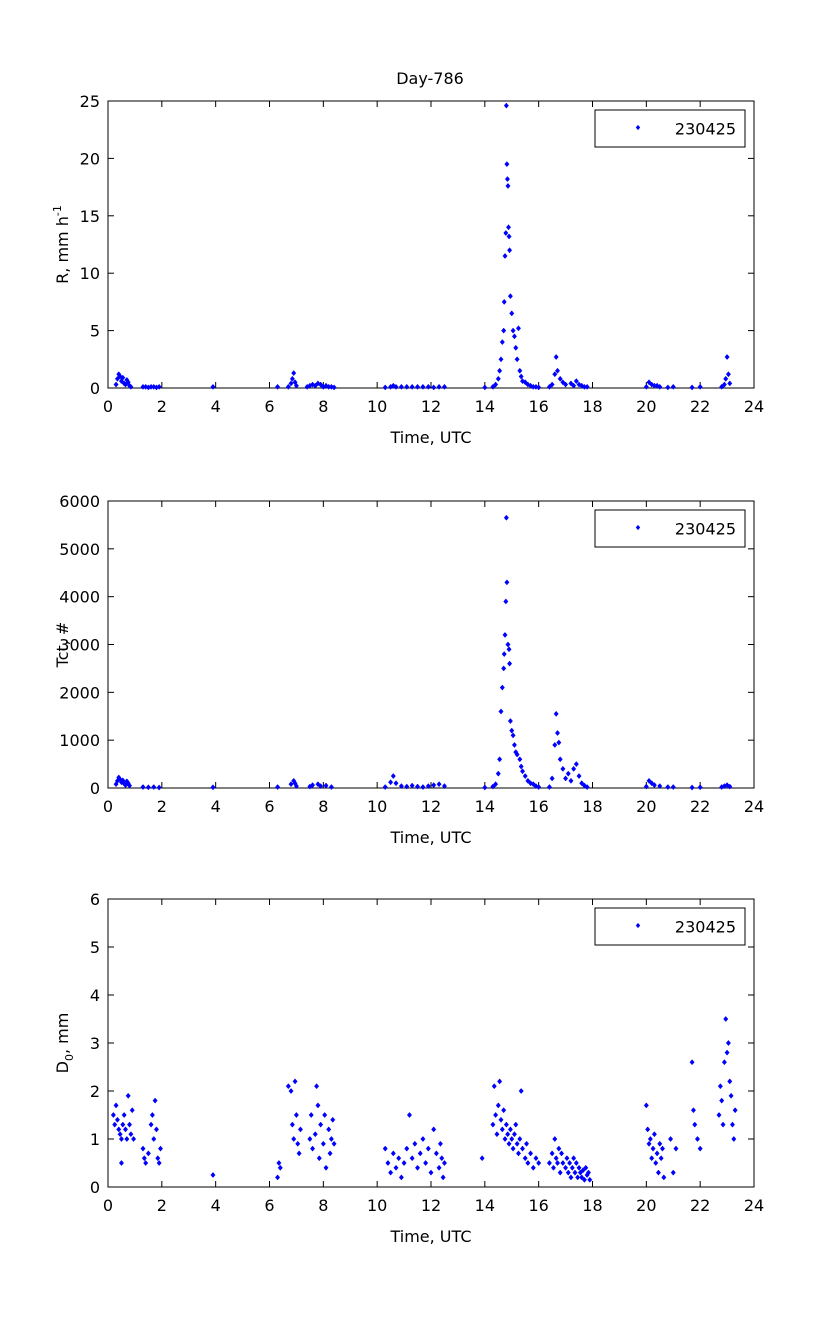 The width and height of the screenshot is (833, 1334). I want to click on x-tick-label: 14, so click(485, 1205).